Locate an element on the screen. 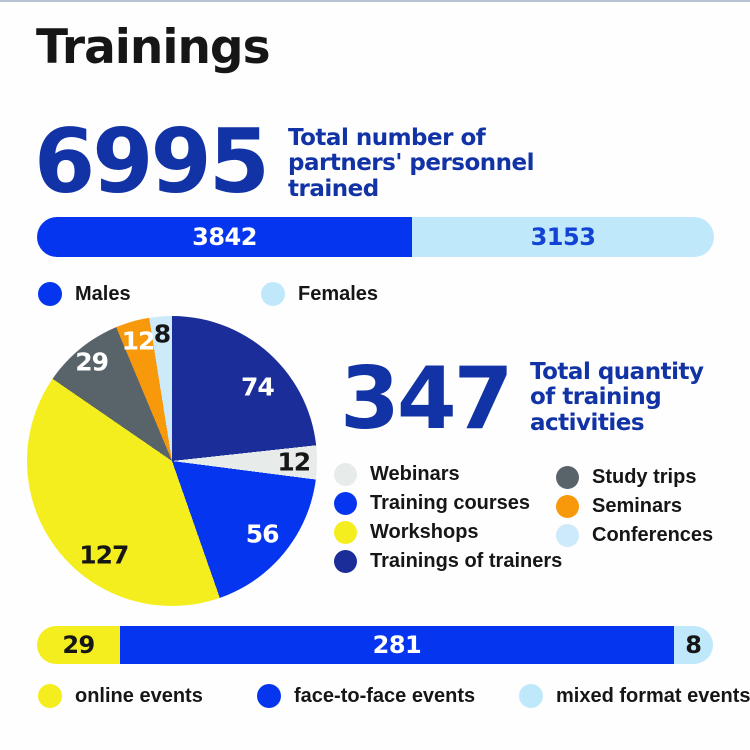 The image size is (750, 750). format-bar-chart: 29 281 8 is located at coordinates (375, 645).